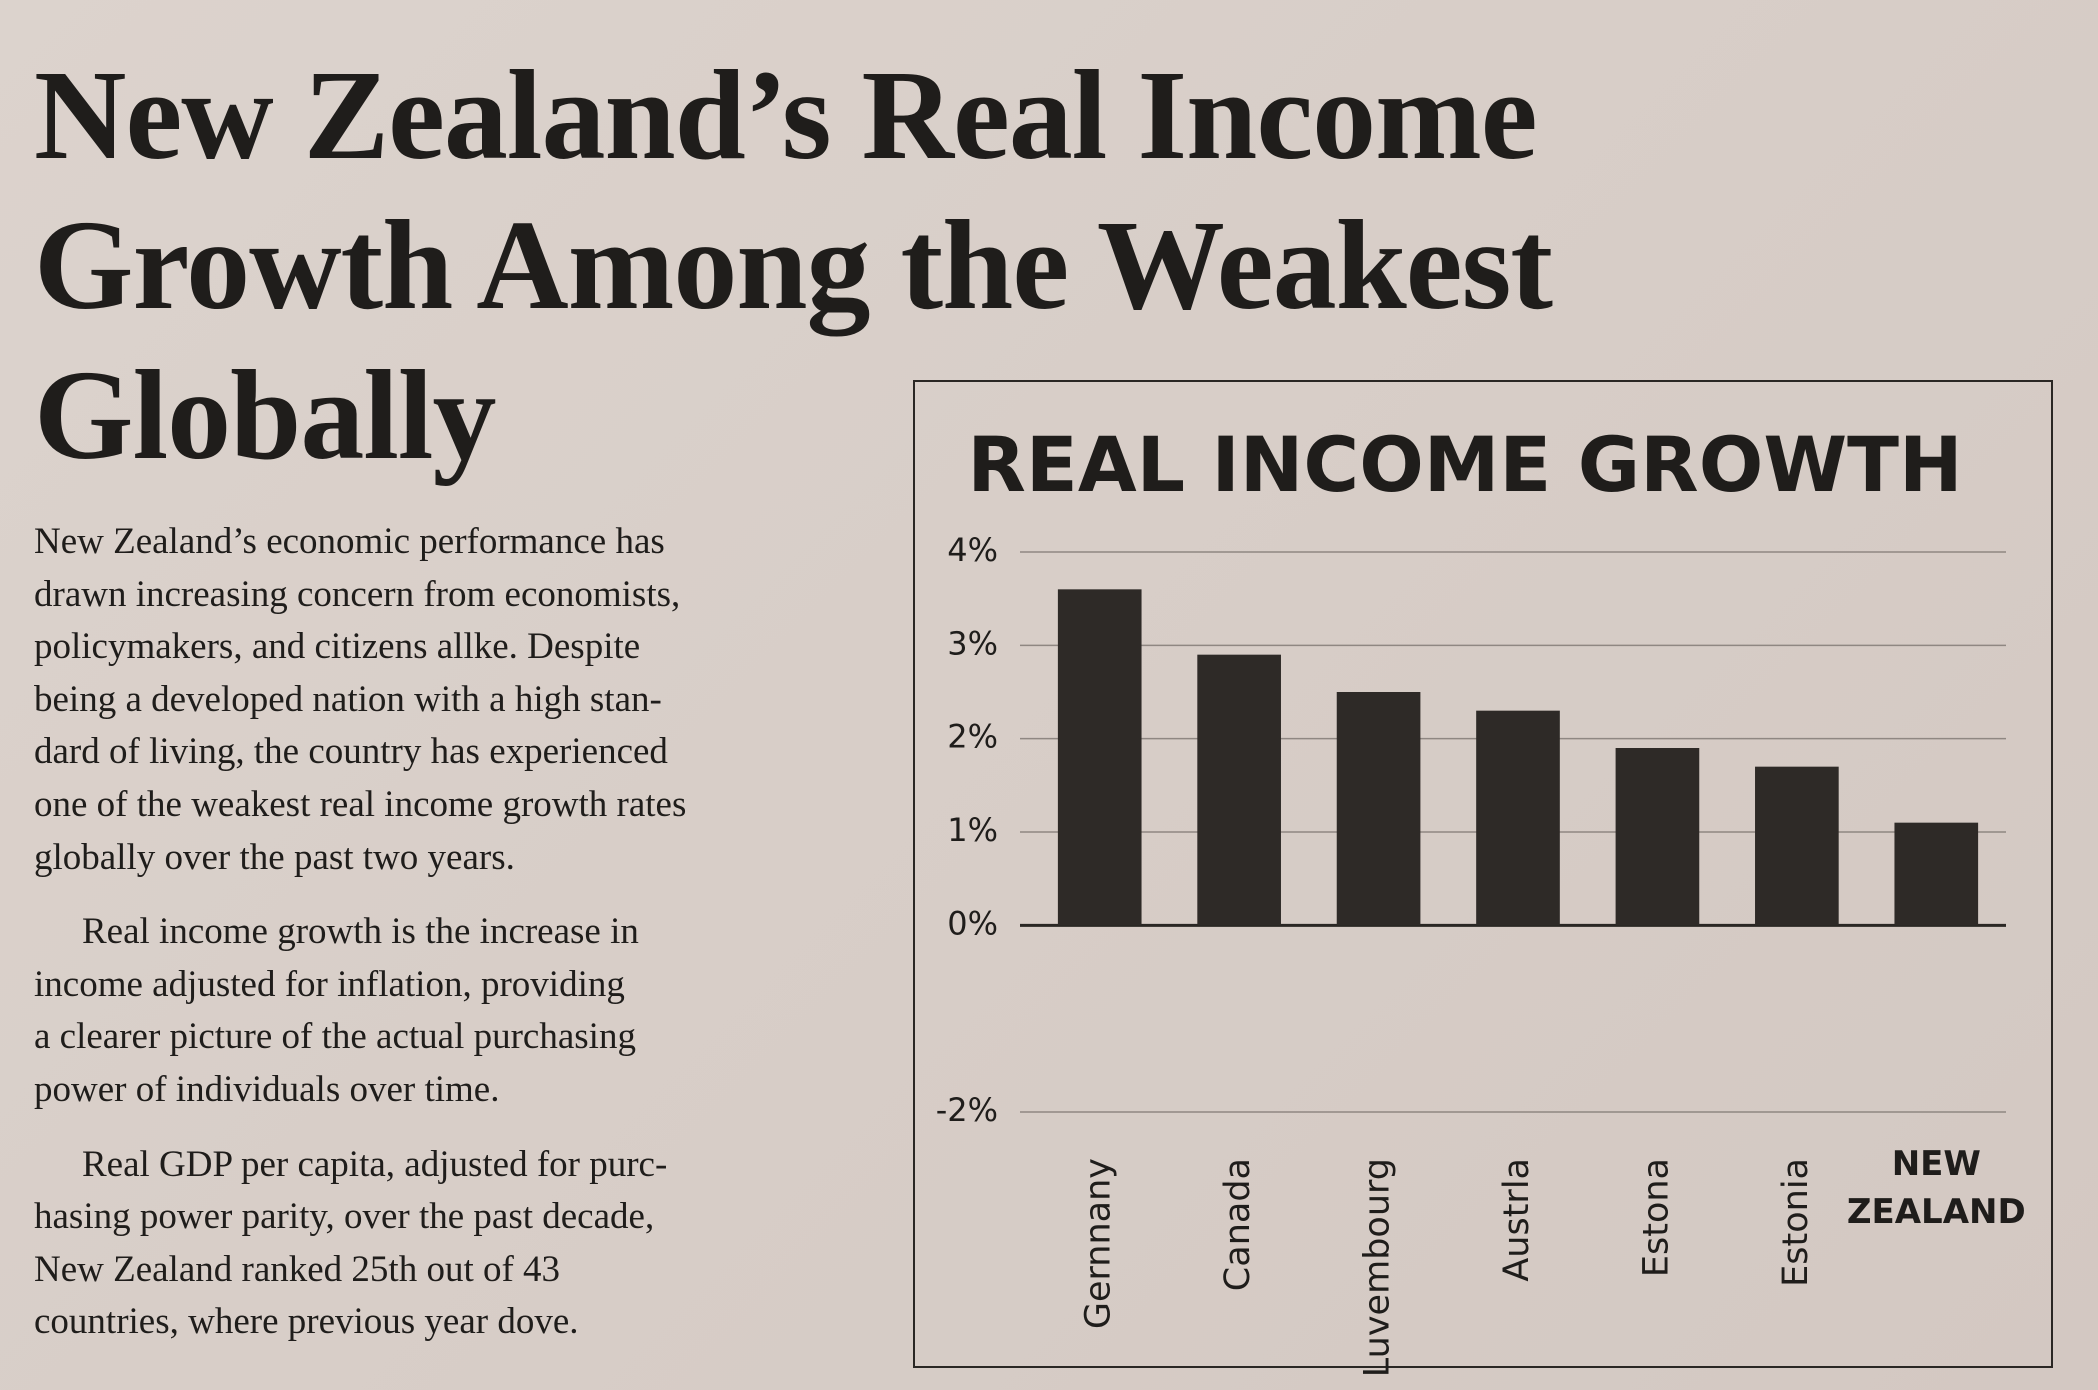 The width and height of the screenshot is (2098, 1390). Describe the element at coordinates (1464, 464) in the screenshot. I see `chart-title: REAL INCOME GROWTH` at that location.